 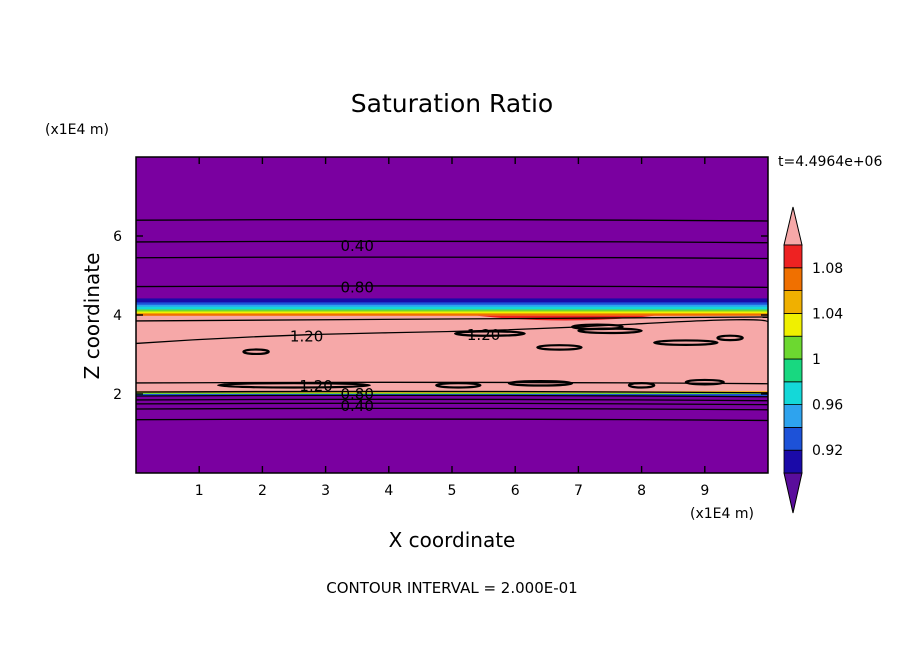 I want to click on colorbar-extend-top, so click(x=793, y=226).